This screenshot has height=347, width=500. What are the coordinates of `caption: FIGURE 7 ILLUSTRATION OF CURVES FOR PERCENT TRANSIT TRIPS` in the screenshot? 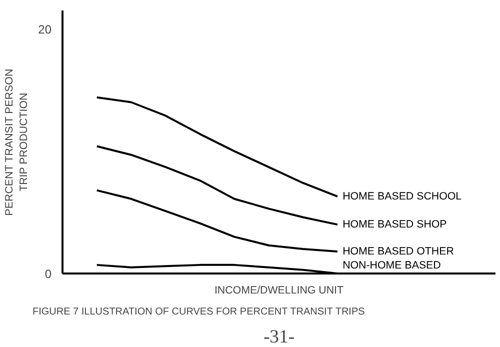 It's located at (199, 312).